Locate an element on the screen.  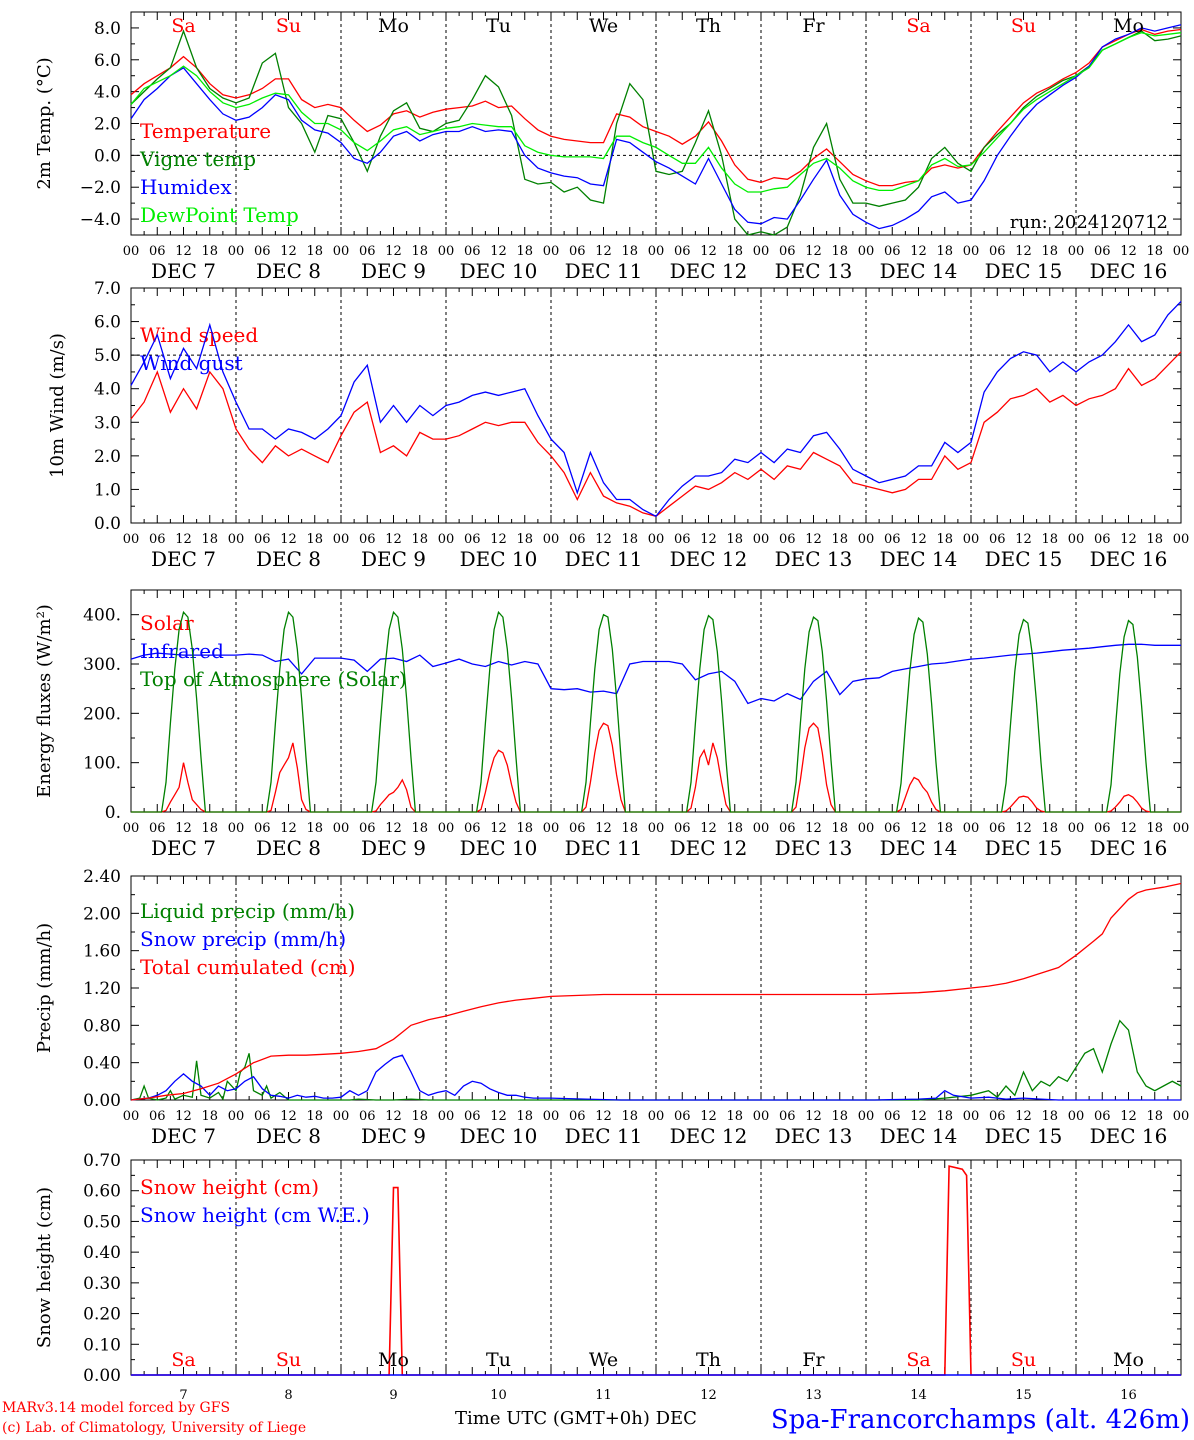
day-number-label: 9 is located at coordinates (393, 1395).